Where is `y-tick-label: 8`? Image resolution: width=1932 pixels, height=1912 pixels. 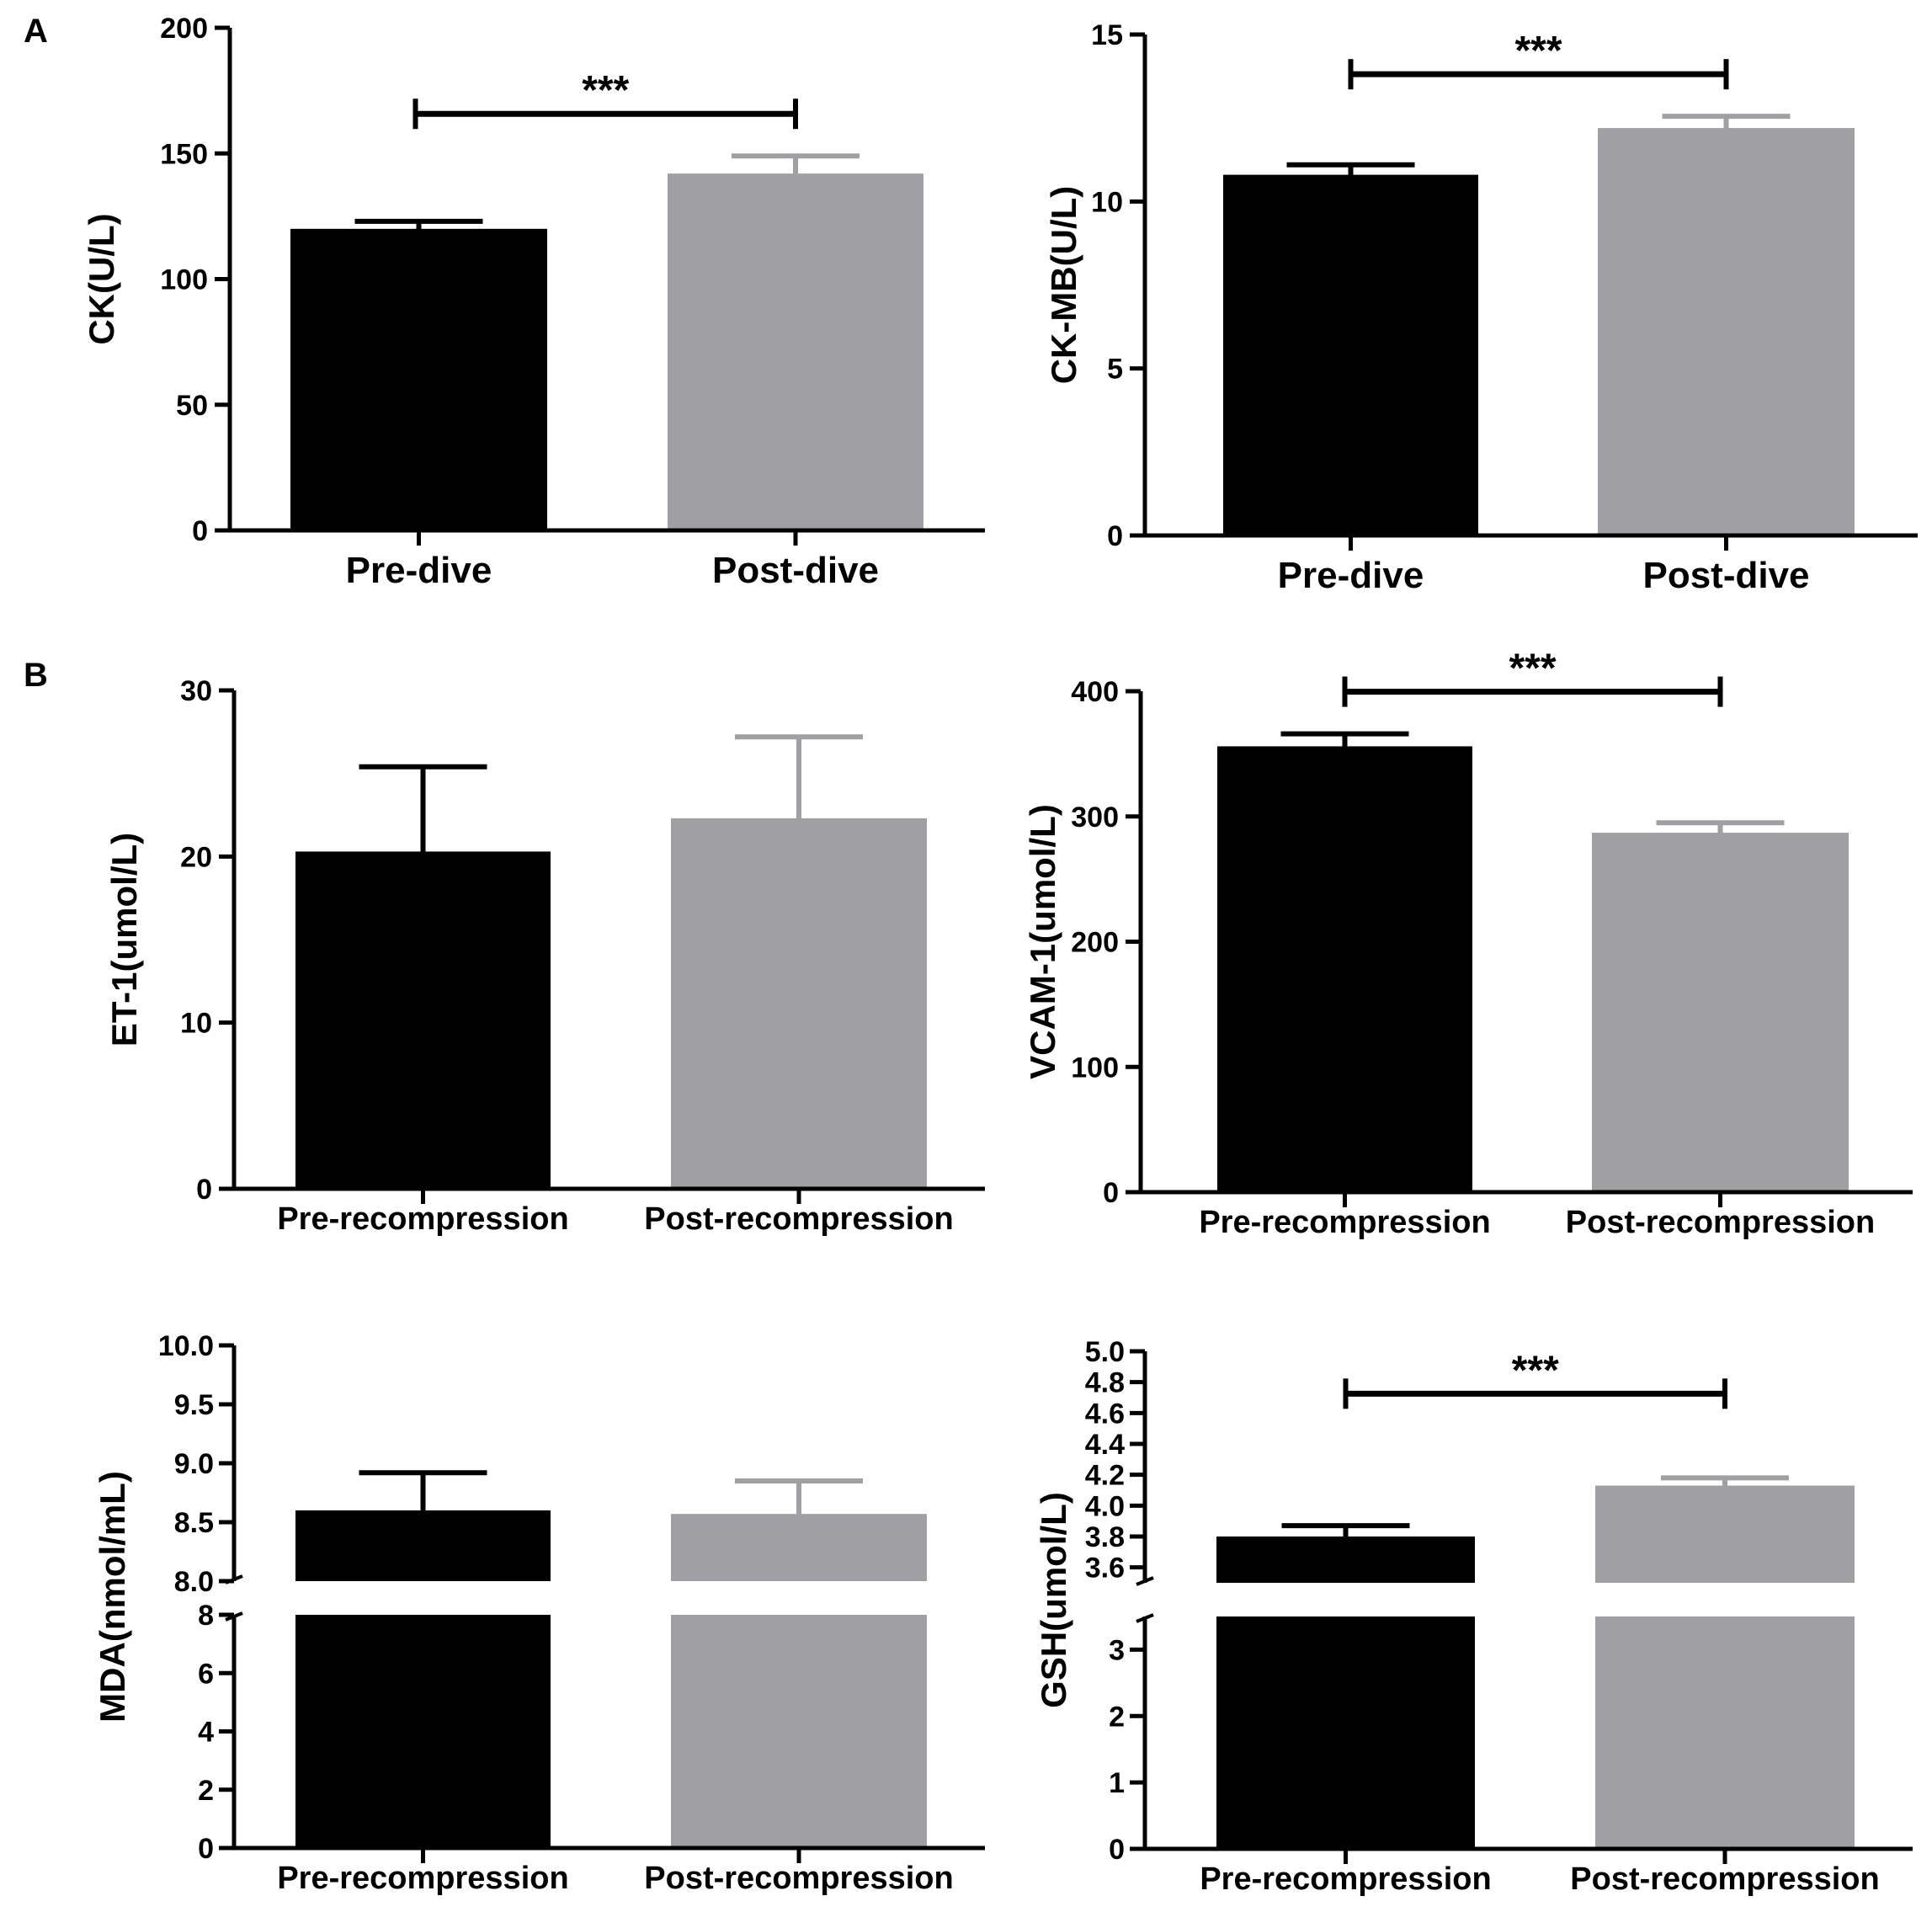
y-tick-label: 8 is located at coordinates (206, 1616).